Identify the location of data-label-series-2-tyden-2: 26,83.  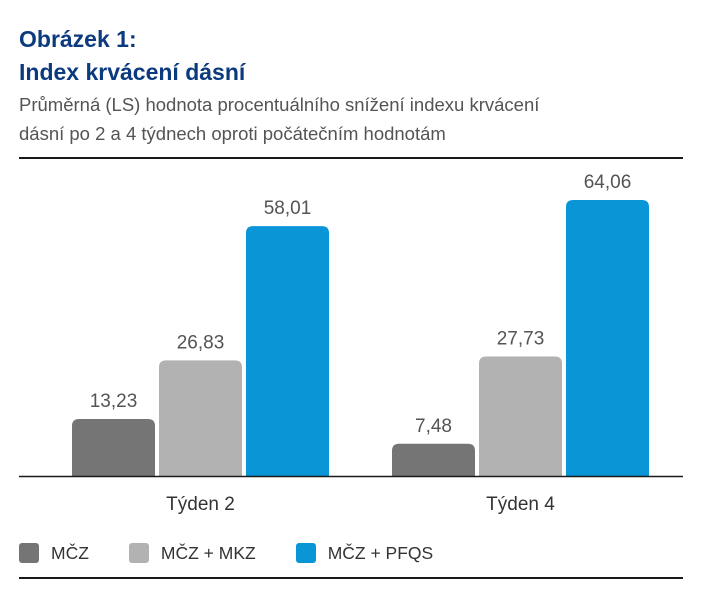
(201, 342).